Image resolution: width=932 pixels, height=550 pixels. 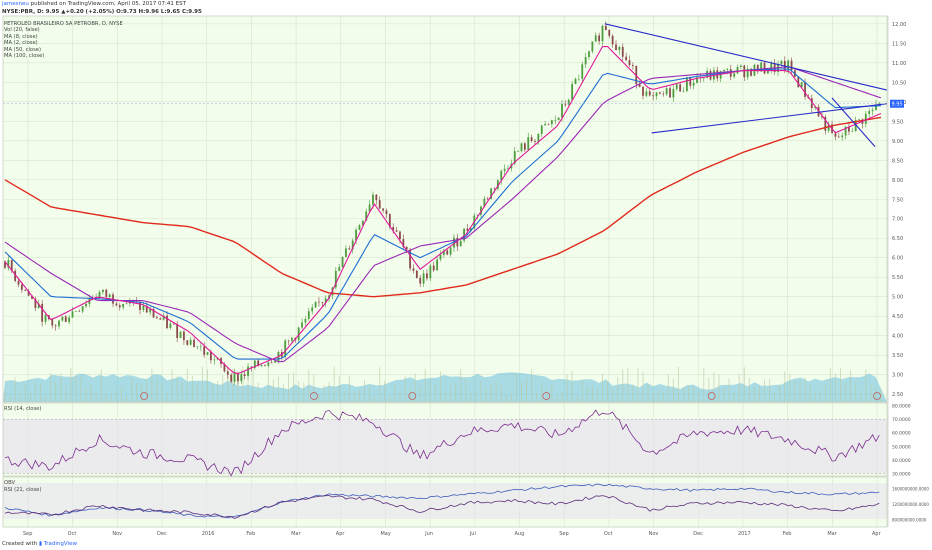 I want to click on time-tick-label: Sep, so click(x=27, y=534).